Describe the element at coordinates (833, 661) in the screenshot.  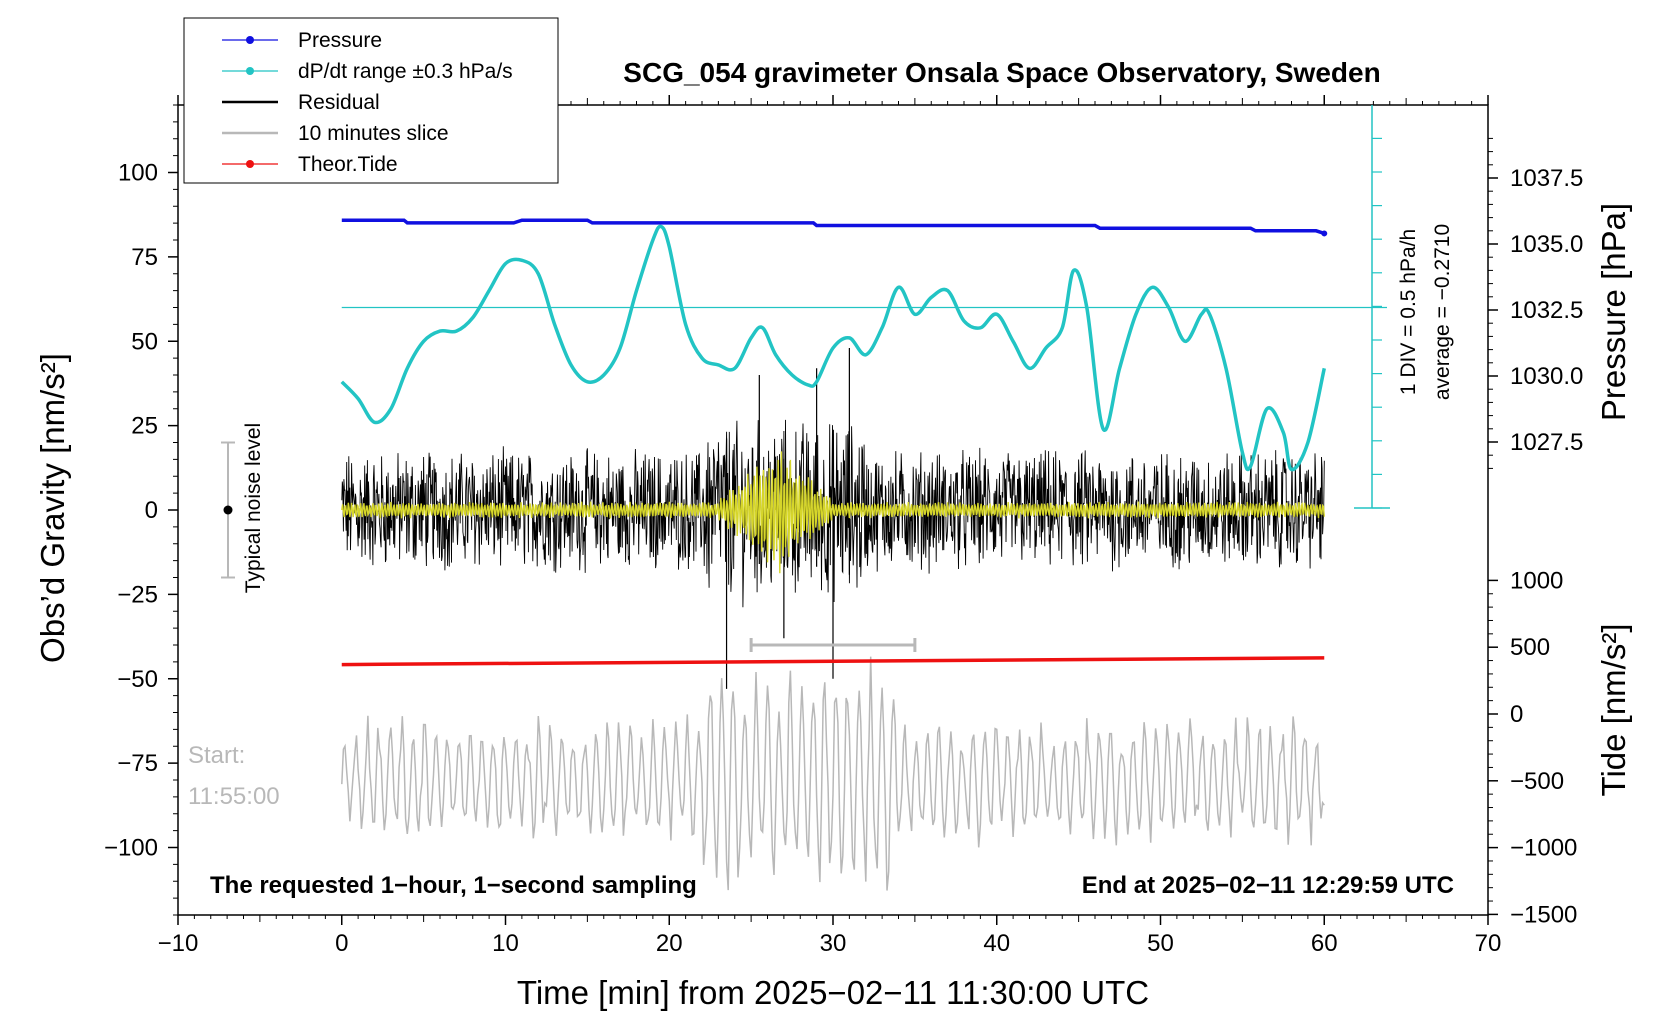
I see `theoretical-tide-line` at that location.